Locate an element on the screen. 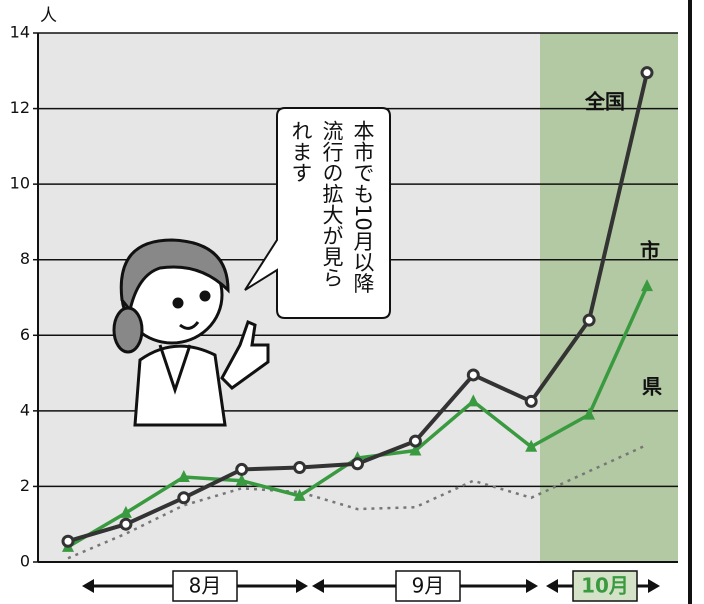 The height and width of the screenshot is (604, 704). y-tick-label: 8 is located at coordinates (25, 258).